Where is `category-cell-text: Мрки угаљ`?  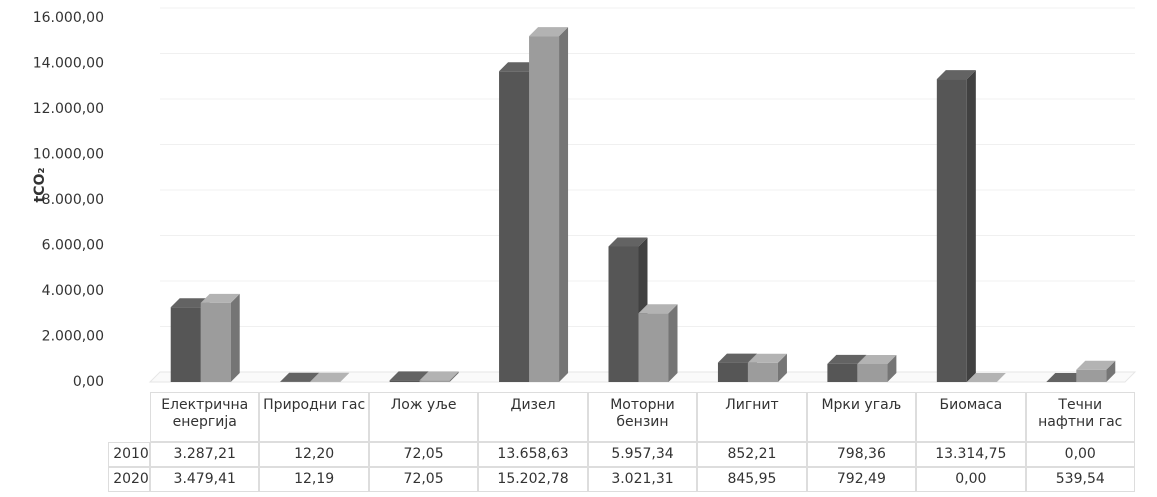
category-cell-text: Мрки угаљ is located at coordinates (861, 405).